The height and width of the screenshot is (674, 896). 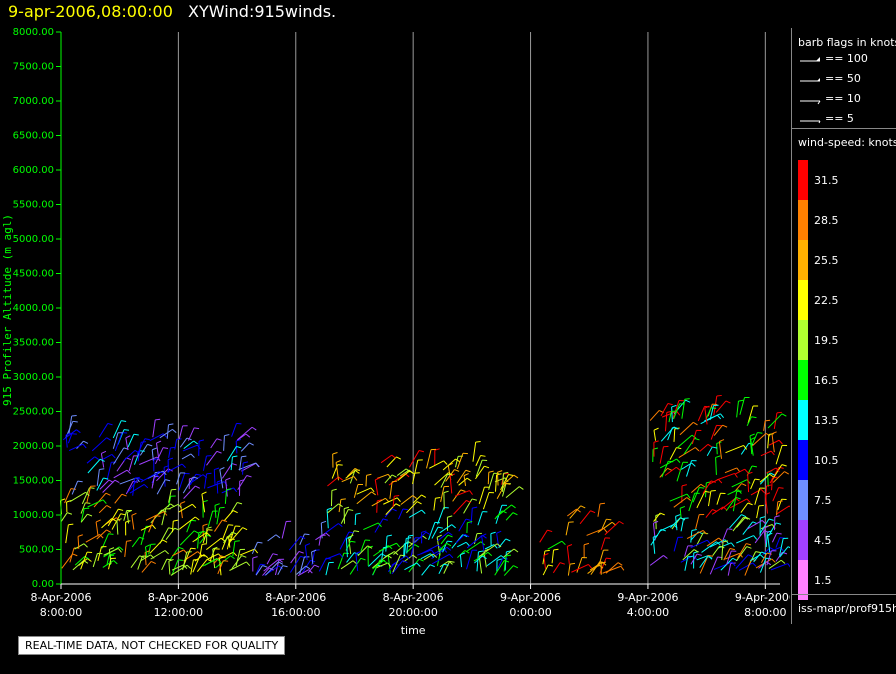 What do you see at coordinates (33, 101) in the screenshot?
I see `y-tick-label: 7000.00` at bounding box center [33, 101].